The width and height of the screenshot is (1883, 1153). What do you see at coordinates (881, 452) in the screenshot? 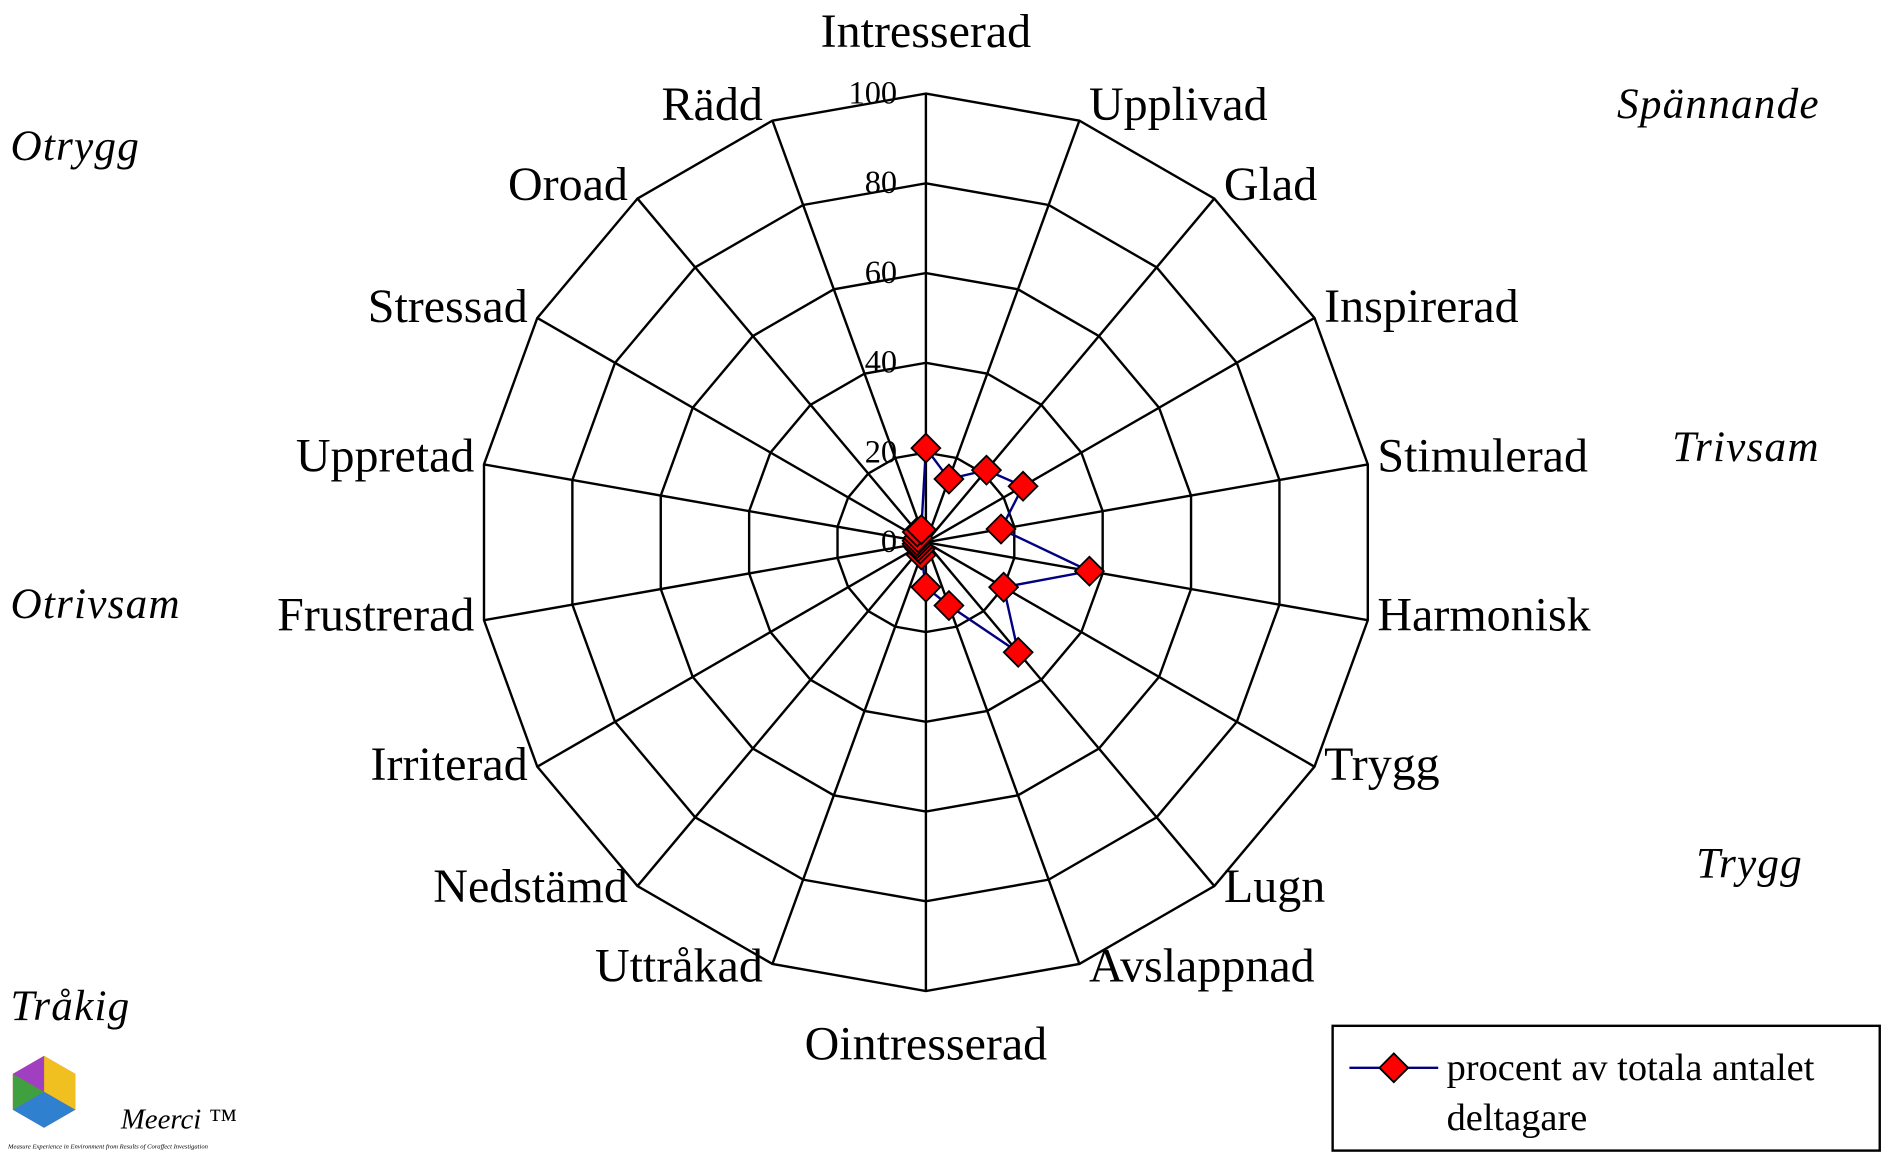
I see `r-tick-label: 20` at bounding box center [881, 452].